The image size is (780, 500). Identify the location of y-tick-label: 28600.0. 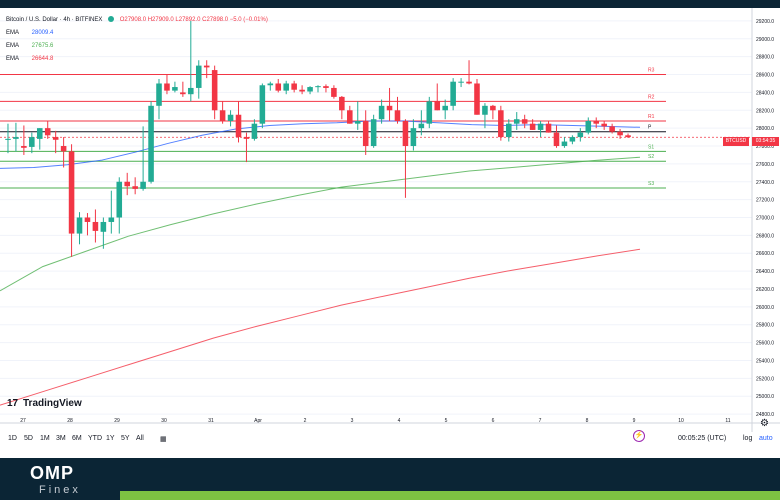
(765, 76).